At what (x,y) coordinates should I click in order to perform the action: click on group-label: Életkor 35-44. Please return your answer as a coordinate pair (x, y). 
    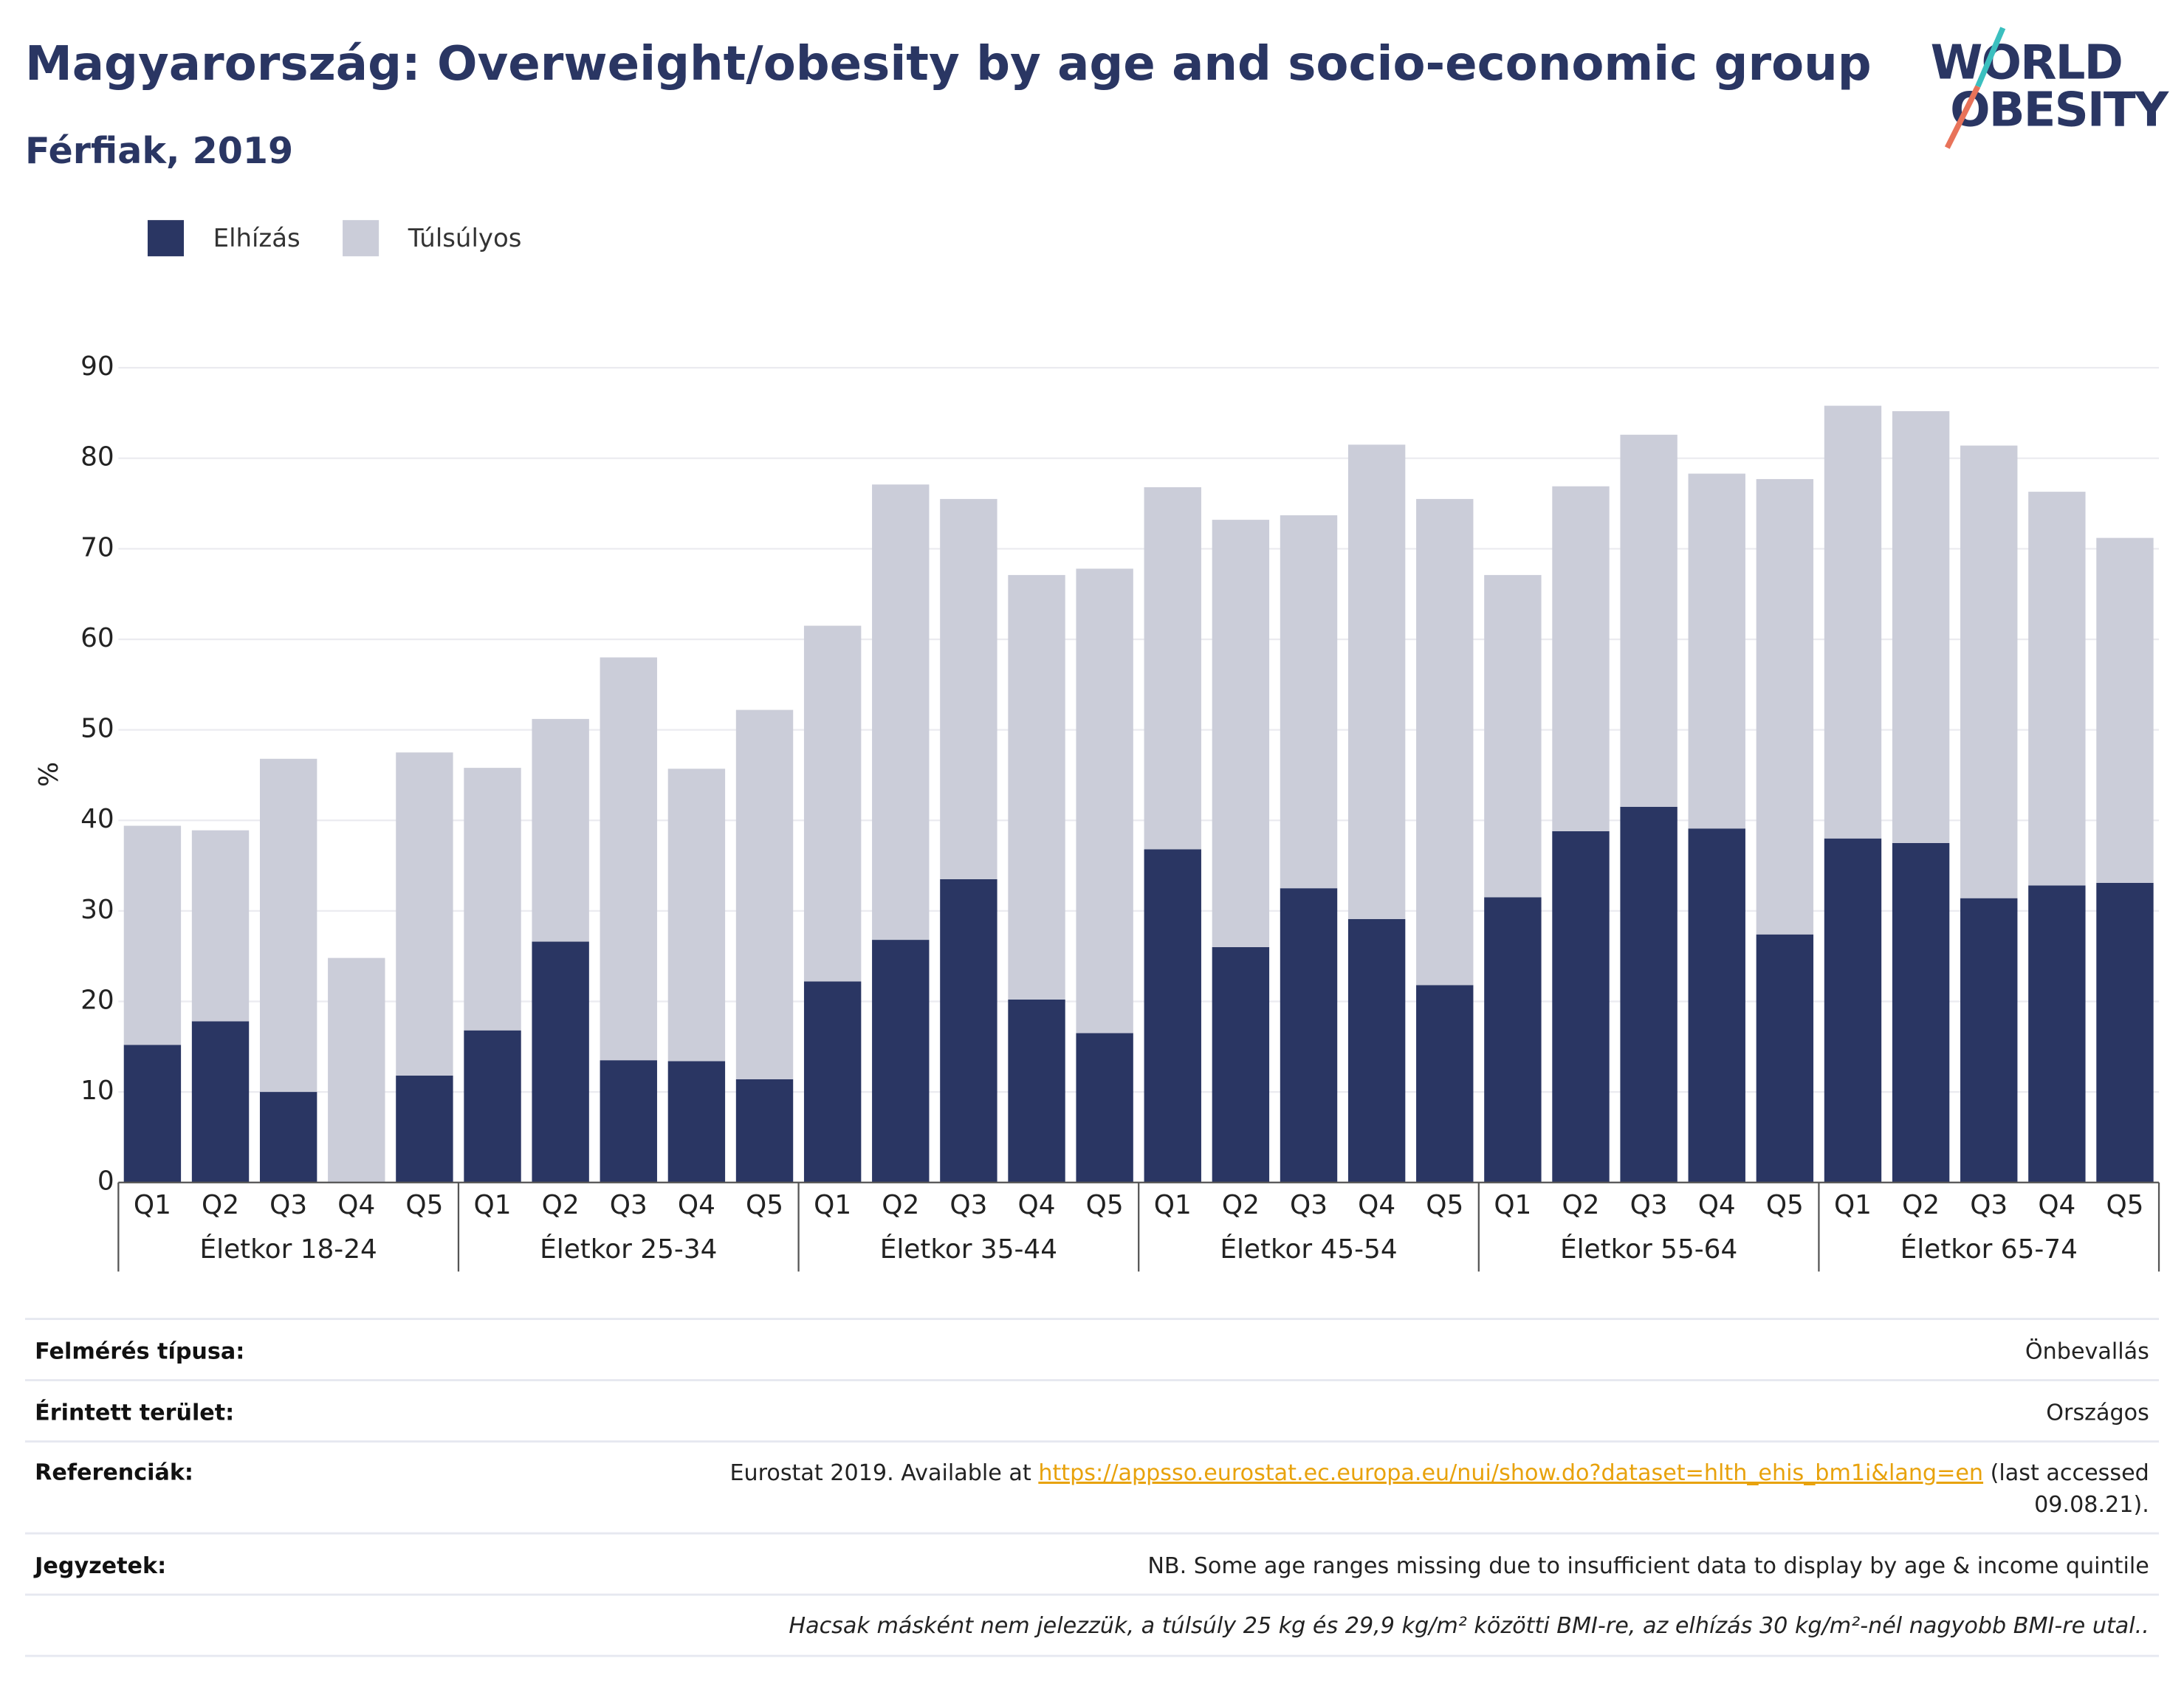
    Looking at the image, I should click on (969, 1249).